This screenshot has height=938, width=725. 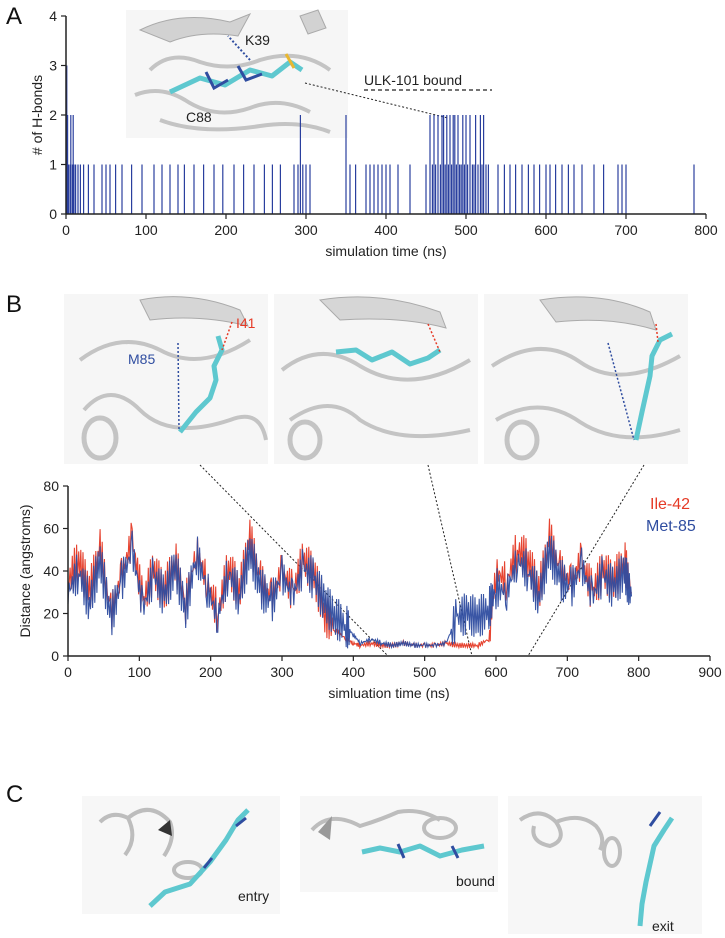 What do you see at coordinates (376, 379) in the screenshot?
I see `panel-b-inset-bound` at bounding box center [376, 379].